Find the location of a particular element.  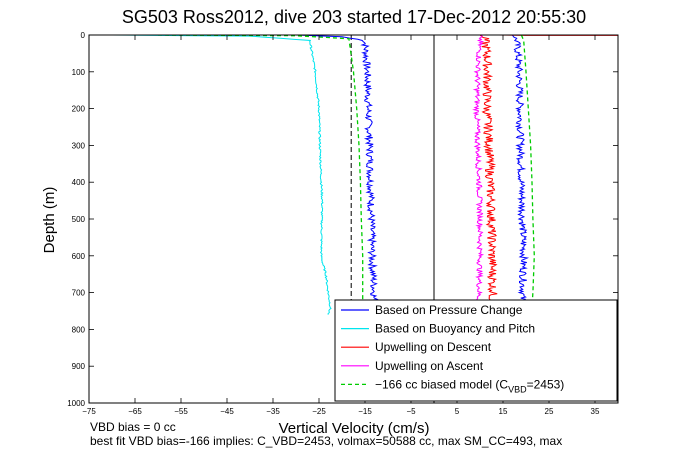

y-axis-label: Depth (m) is located at coordinates (49, 220).